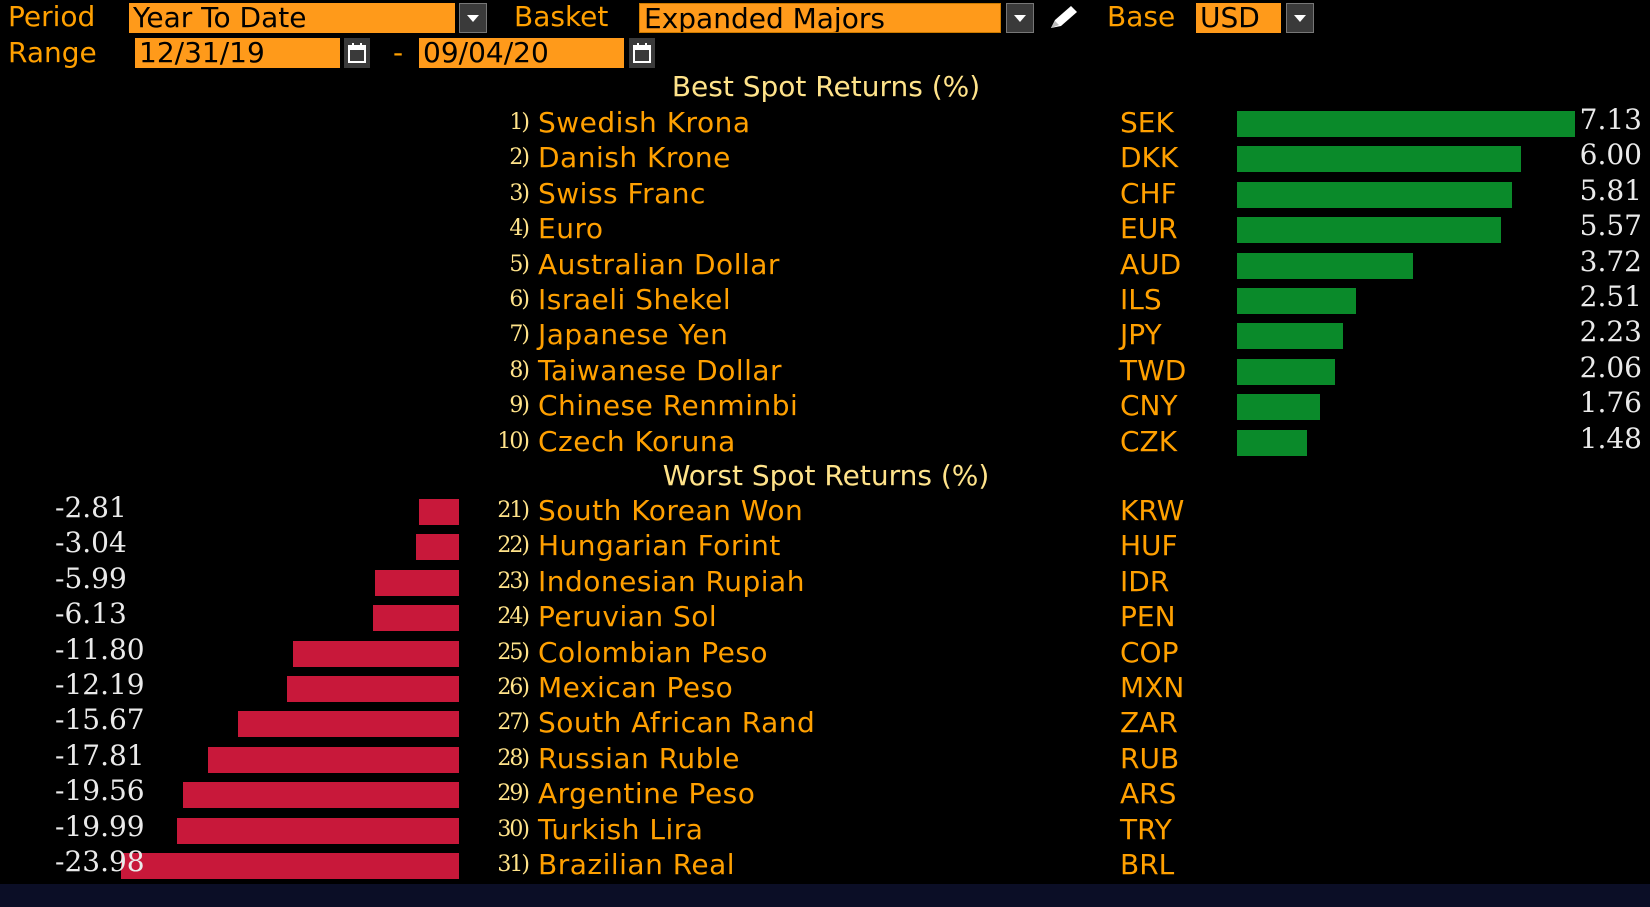  What do you see at coordinates (1610, 226) in the screenshot?
I see `return-value: 5.57` at bounding box center [1610, 226].